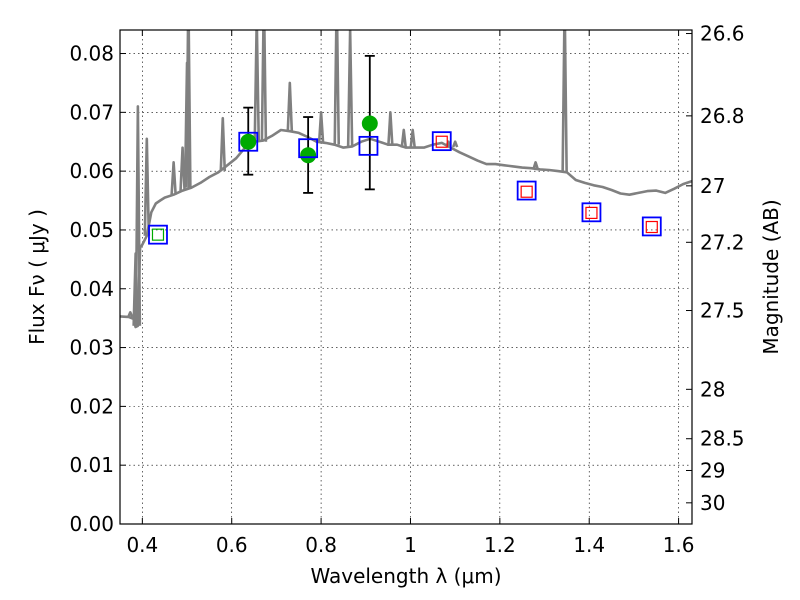 This screenshot has width=800, height=600. Describe the element at coordinates (142, 545) in the screenshot. I see `x-tick-label: 0.4` at that location.